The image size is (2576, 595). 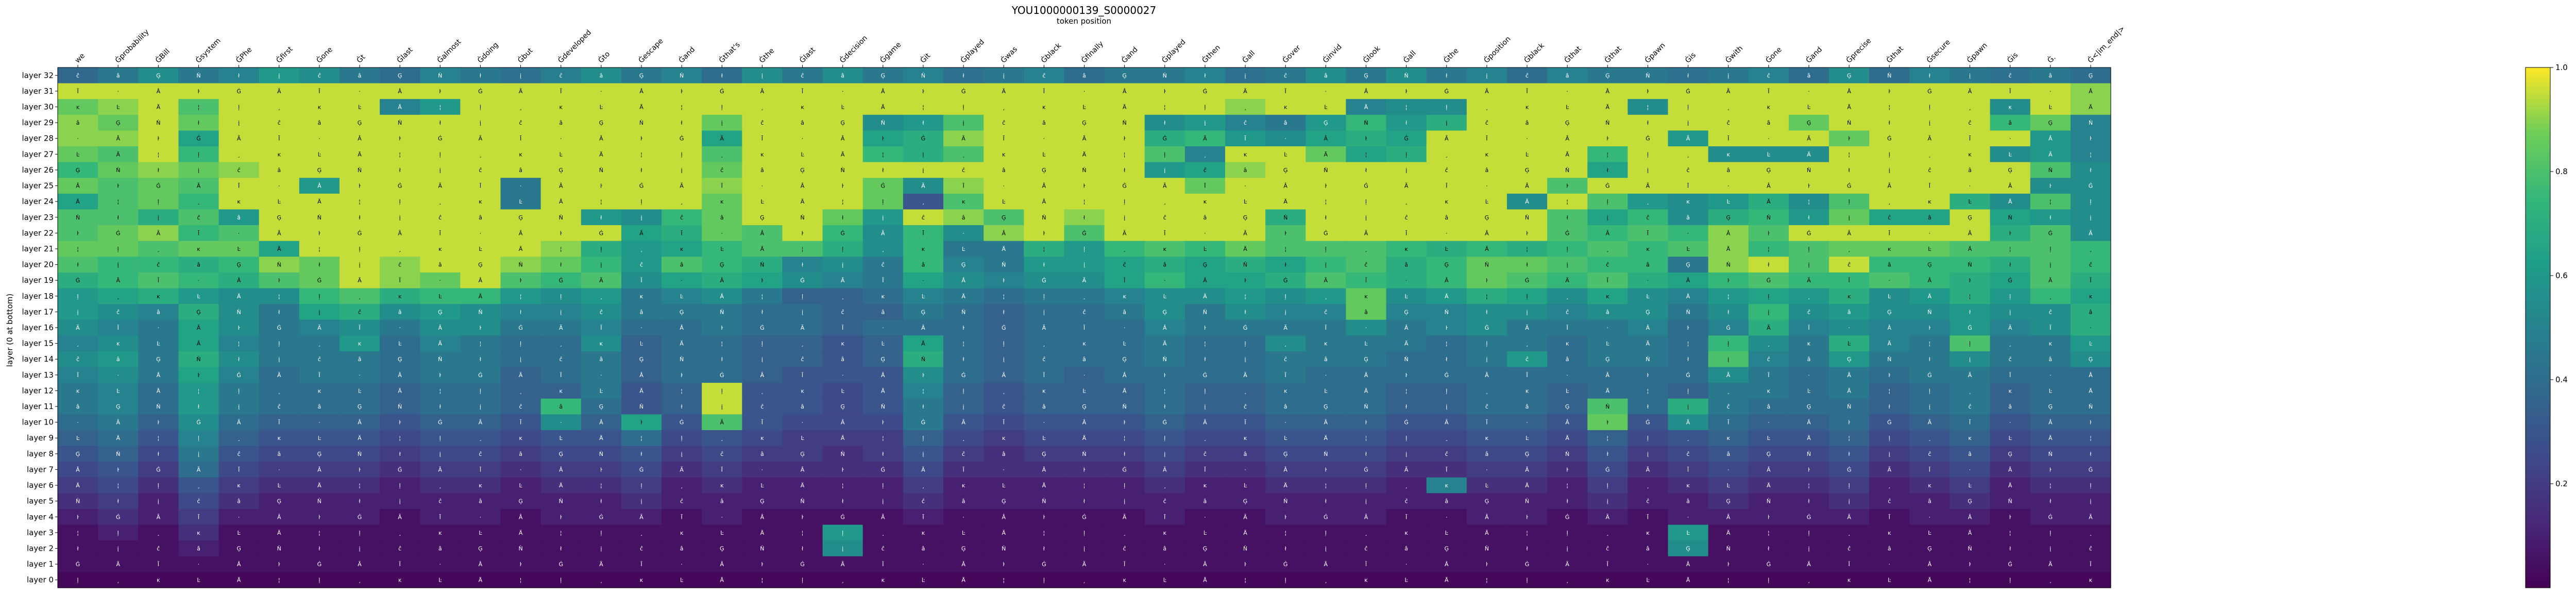 I want to click on y-tick-label: layer 14, so click(x=38, y=359).